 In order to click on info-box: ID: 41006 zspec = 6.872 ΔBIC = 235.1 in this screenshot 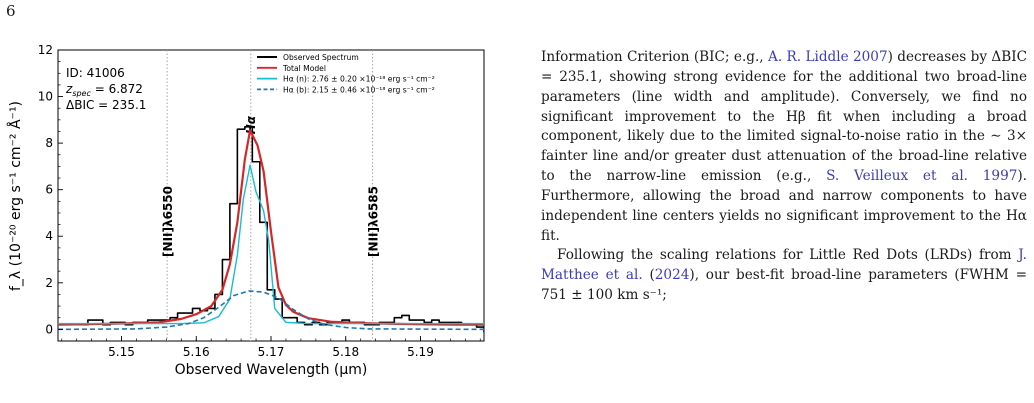, I will do `click(105, 89)`.